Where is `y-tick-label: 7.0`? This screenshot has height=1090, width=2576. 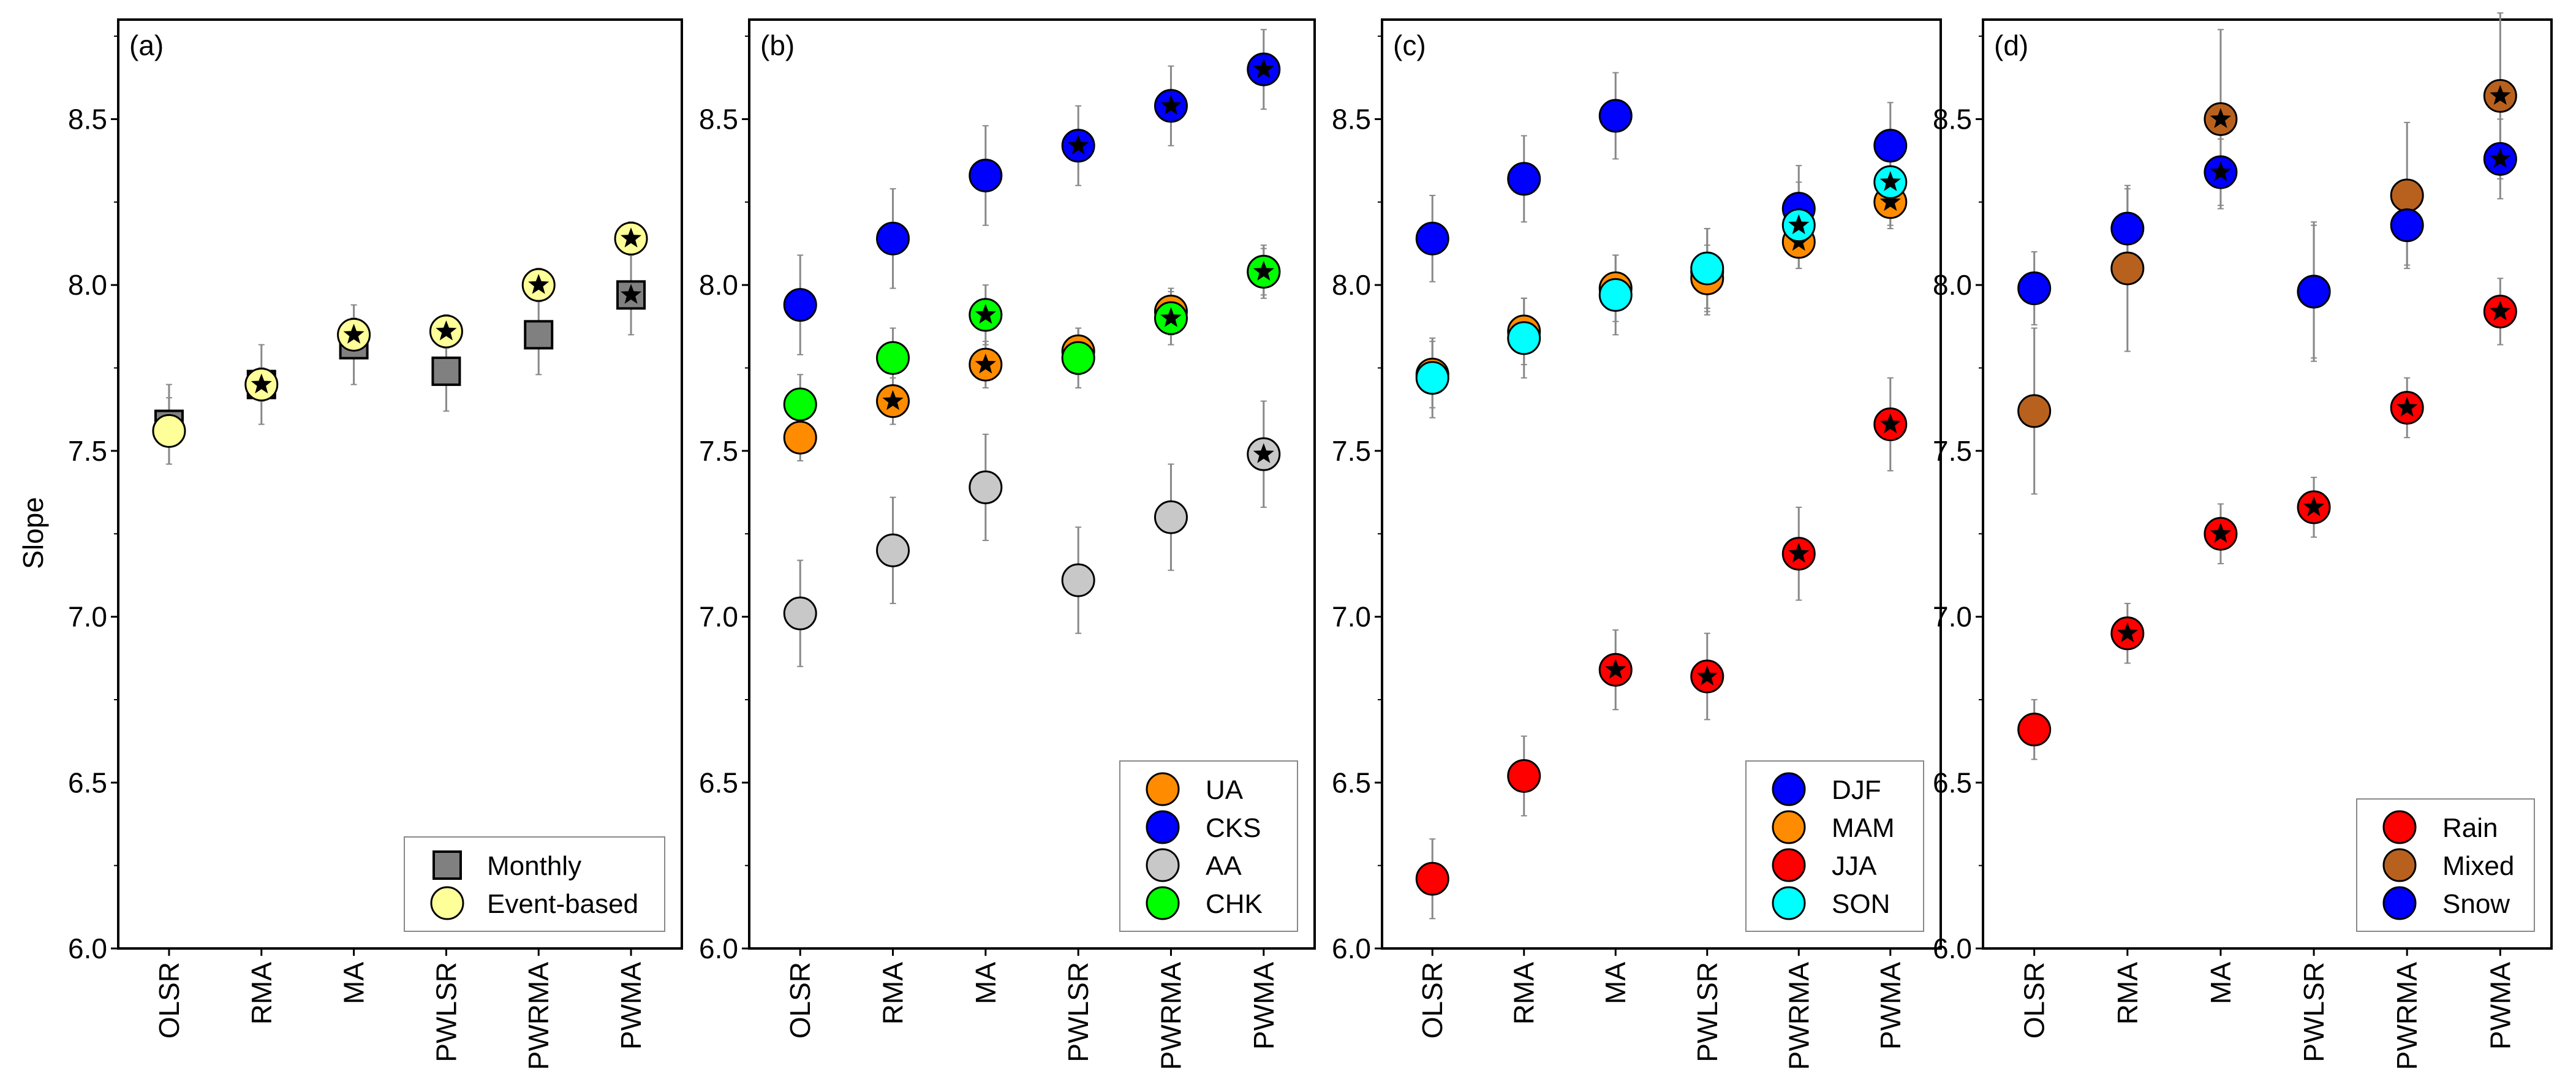 y-tick-label: 7.0 is located at coordinates (1351, 617).